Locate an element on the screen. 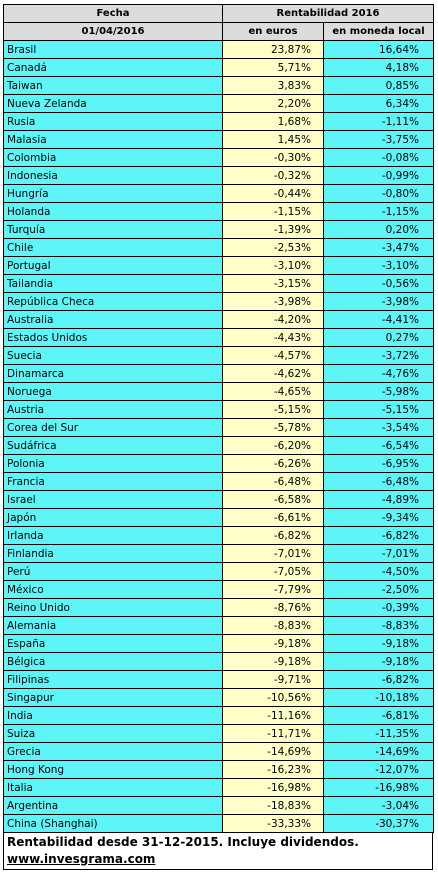  country-cell: Estados Unidos is located at coordinates (113, 337).